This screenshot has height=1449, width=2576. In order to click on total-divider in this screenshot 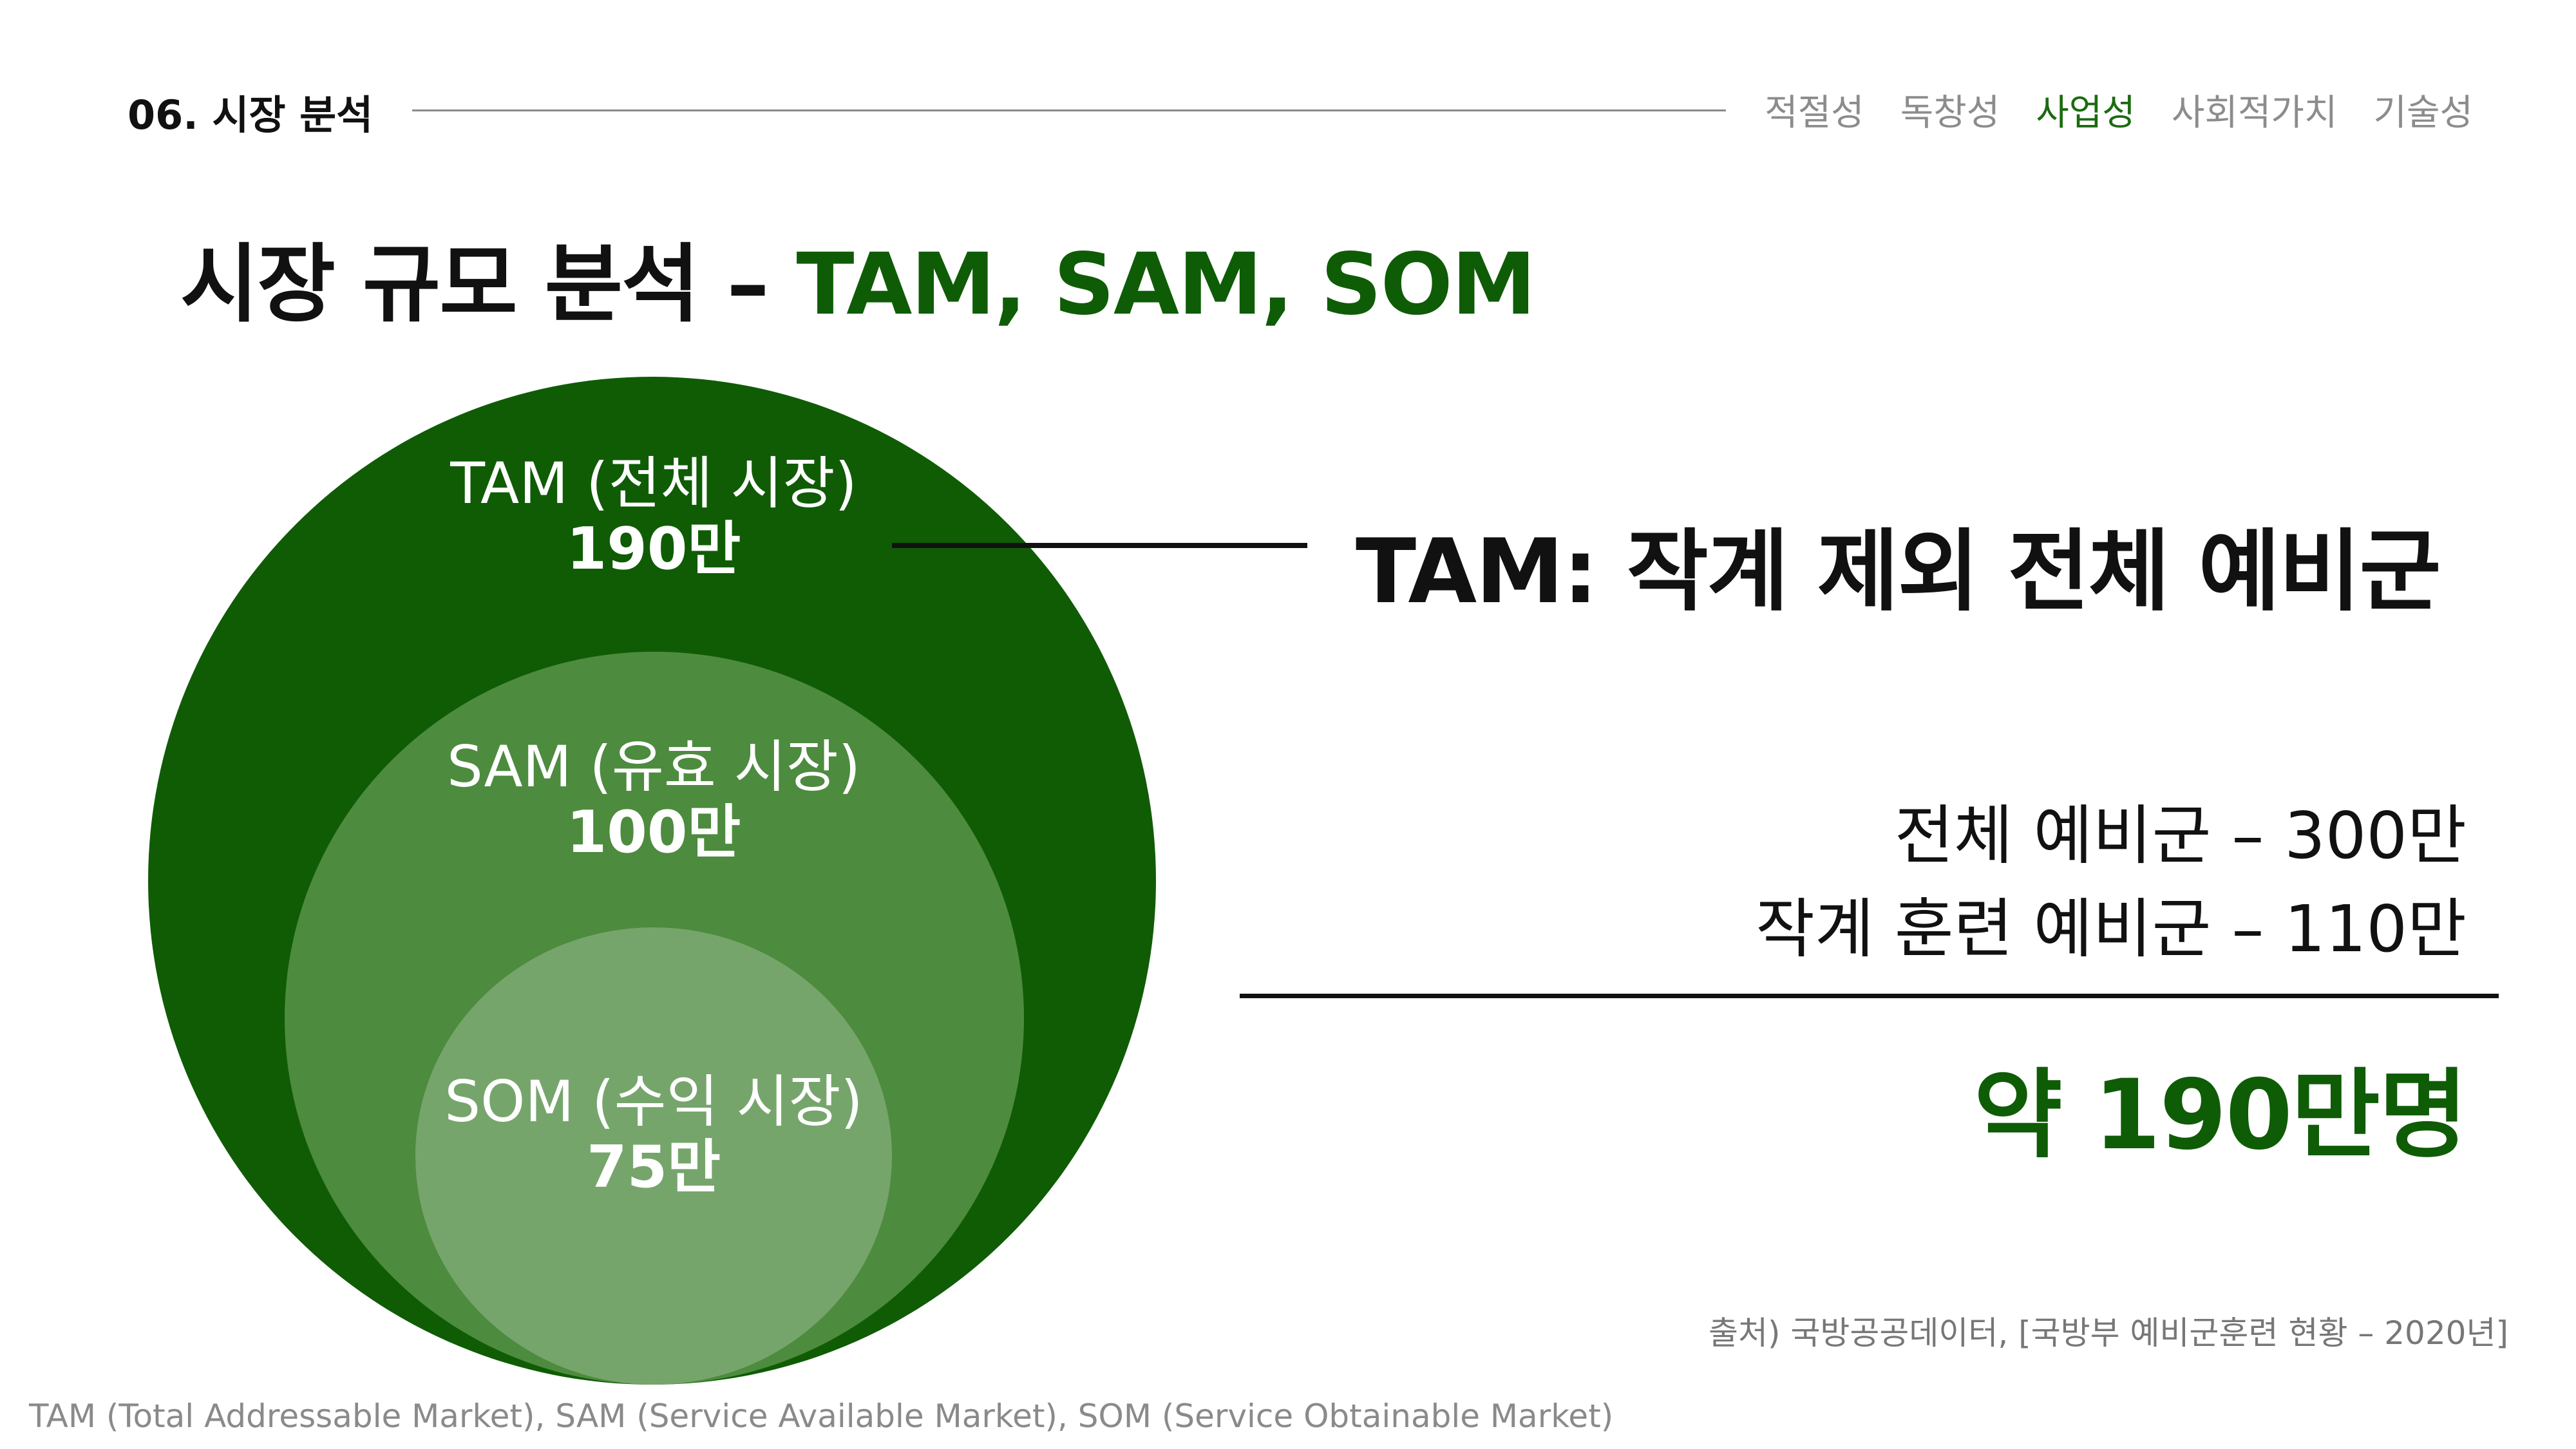, I will do `click(1869, 996)`.